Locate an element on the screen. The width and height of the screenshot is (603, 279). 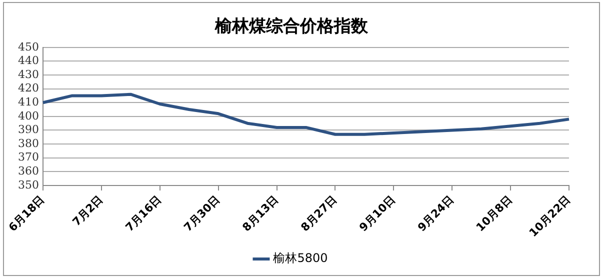
y-tick-label: 400 is located at coordinates (28, 115).